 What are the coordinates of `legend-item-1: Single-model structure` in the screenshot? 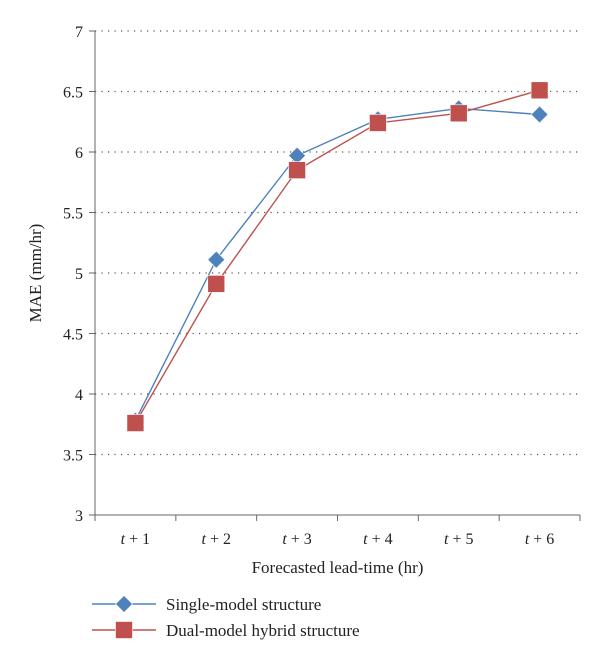 It's located at (206, 604).